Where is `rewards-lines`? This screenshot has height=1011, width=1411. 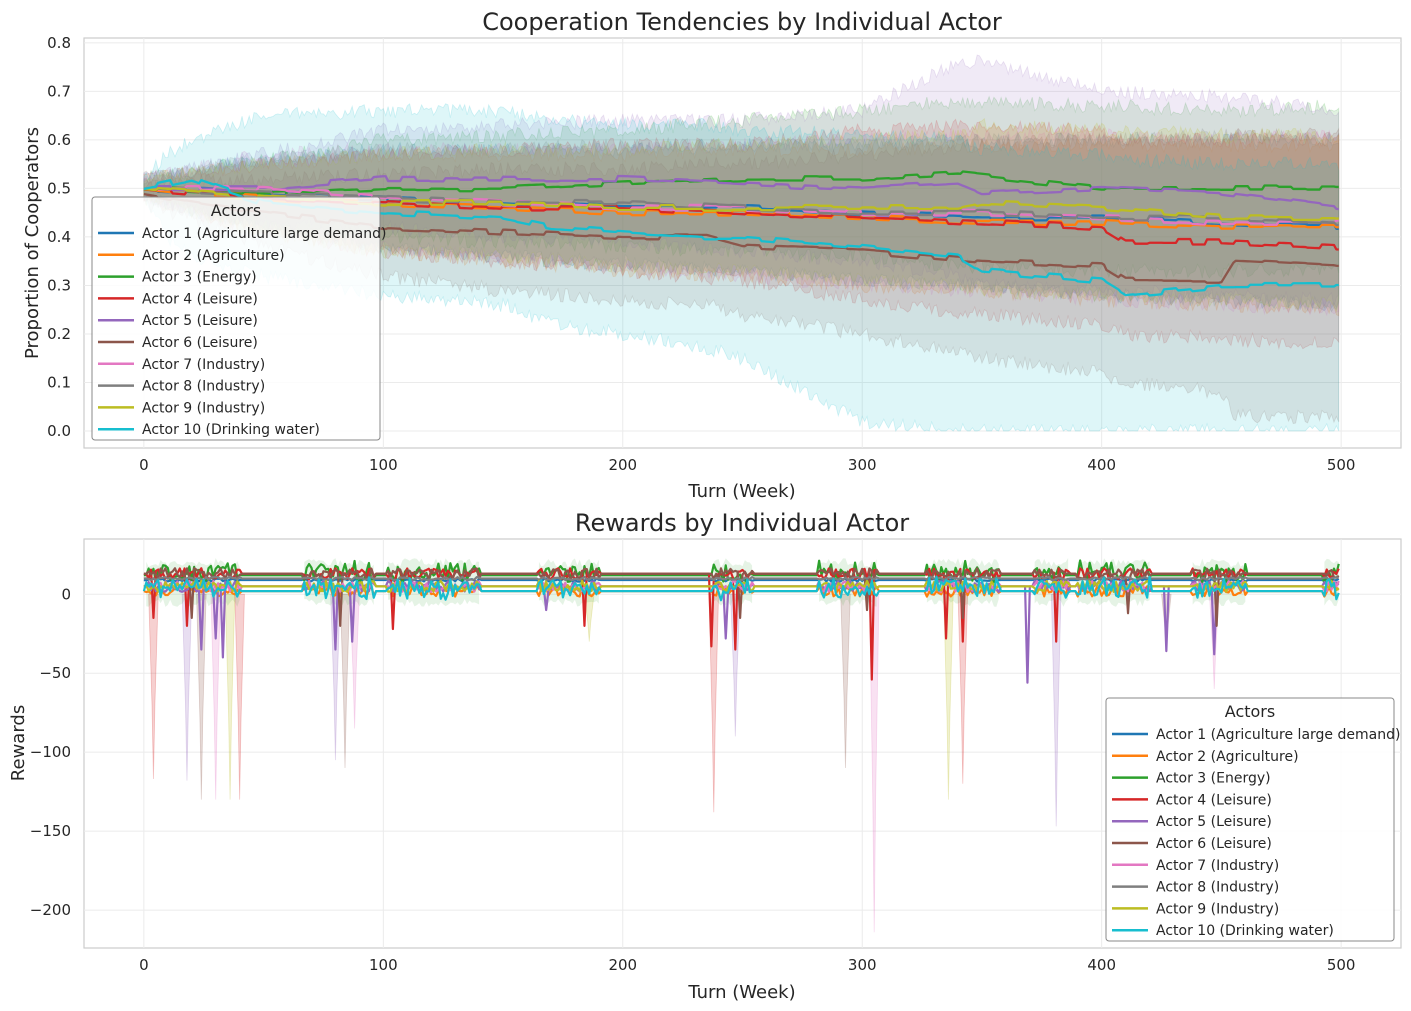
rewards-lines is located at coordinates (741, 621).